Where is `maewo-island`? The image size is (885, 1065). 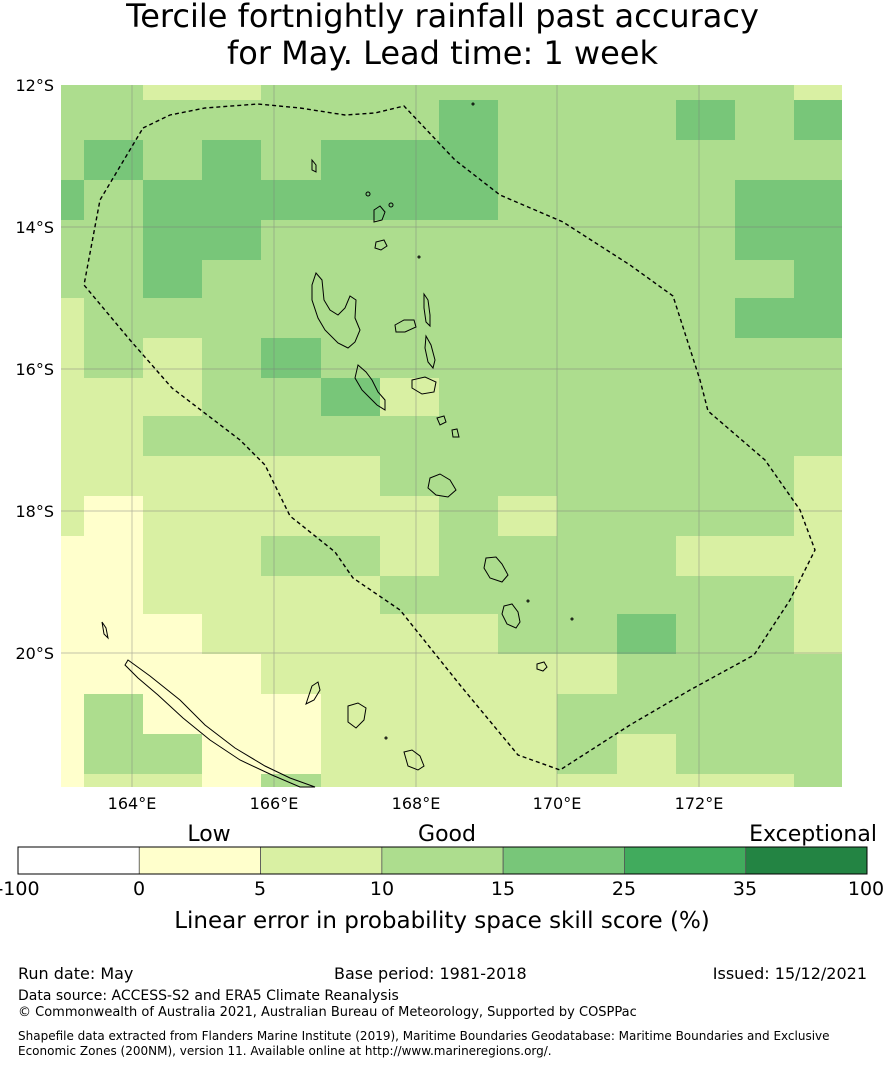
maewo-island is located at coordinates (427, 310).